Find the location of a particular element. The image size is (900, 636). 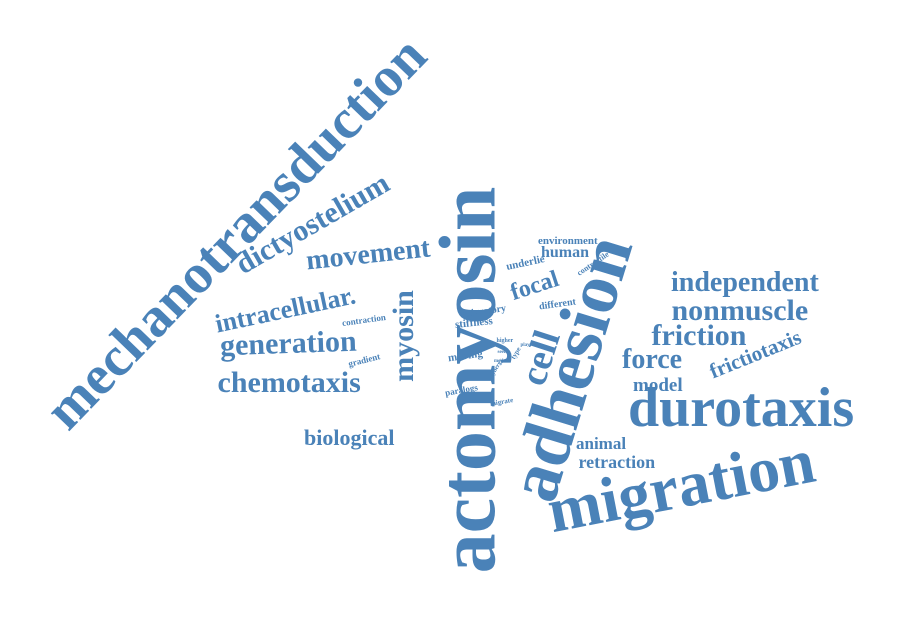

word-mode: mode is located at coordinates (500, 361).